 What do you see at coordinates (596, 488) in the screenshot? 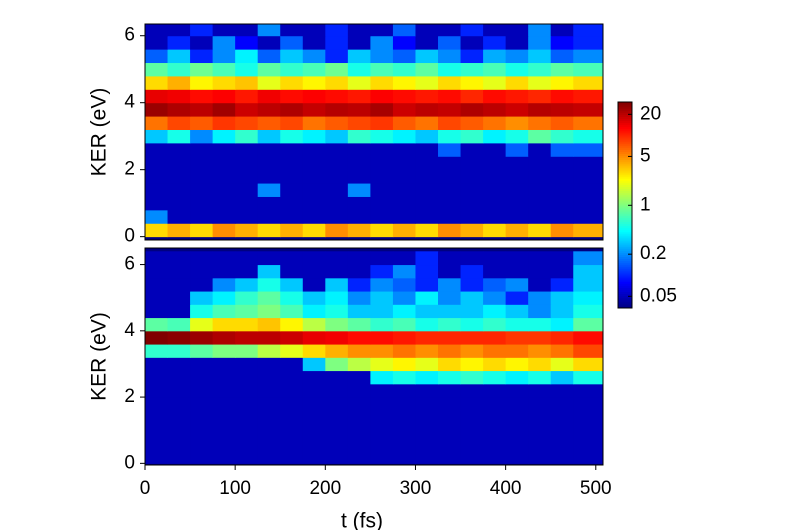
I see `x-tick-label: 500` at bounding box center [596, 488].